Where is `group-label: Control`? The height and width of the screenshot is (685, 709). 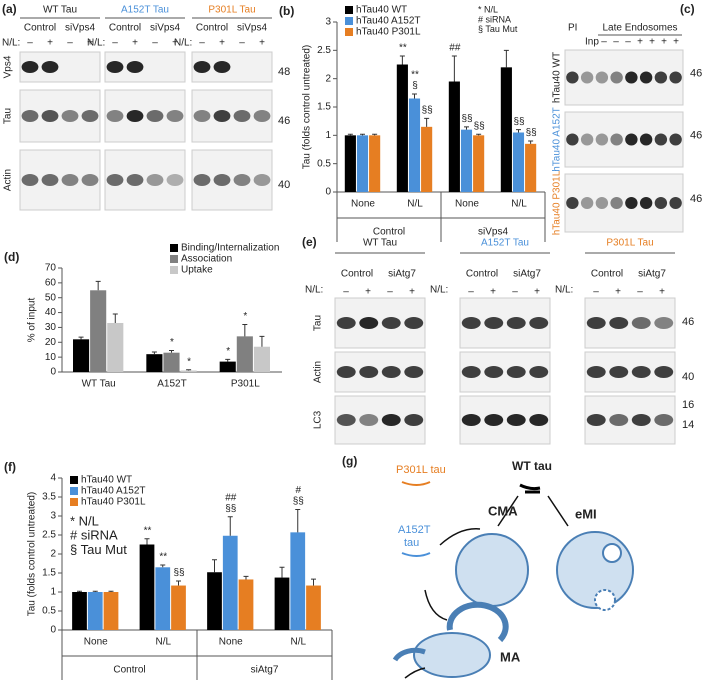 group-label: Control is located at coordinates (129, 670).